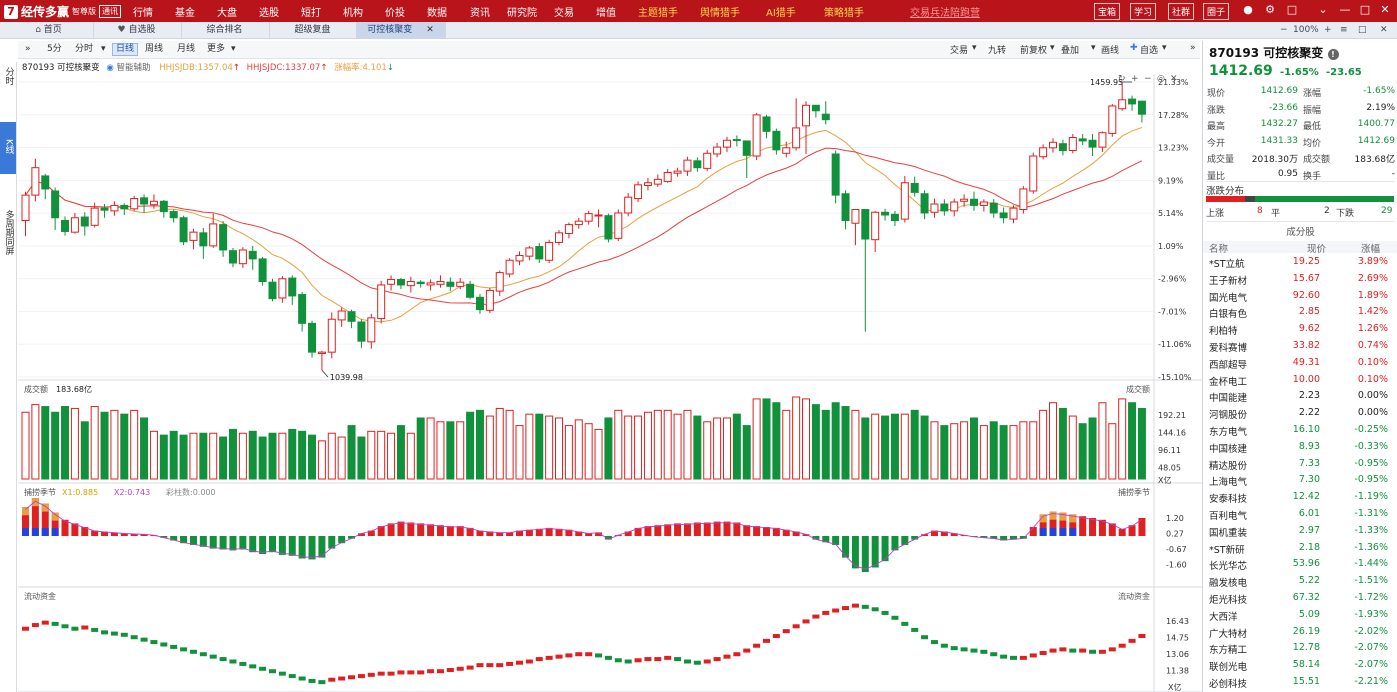 This screenshot has width=1397, height=692. I want to click on member-row: 白银有色 2.85 1.42%, so click(1300, 313).